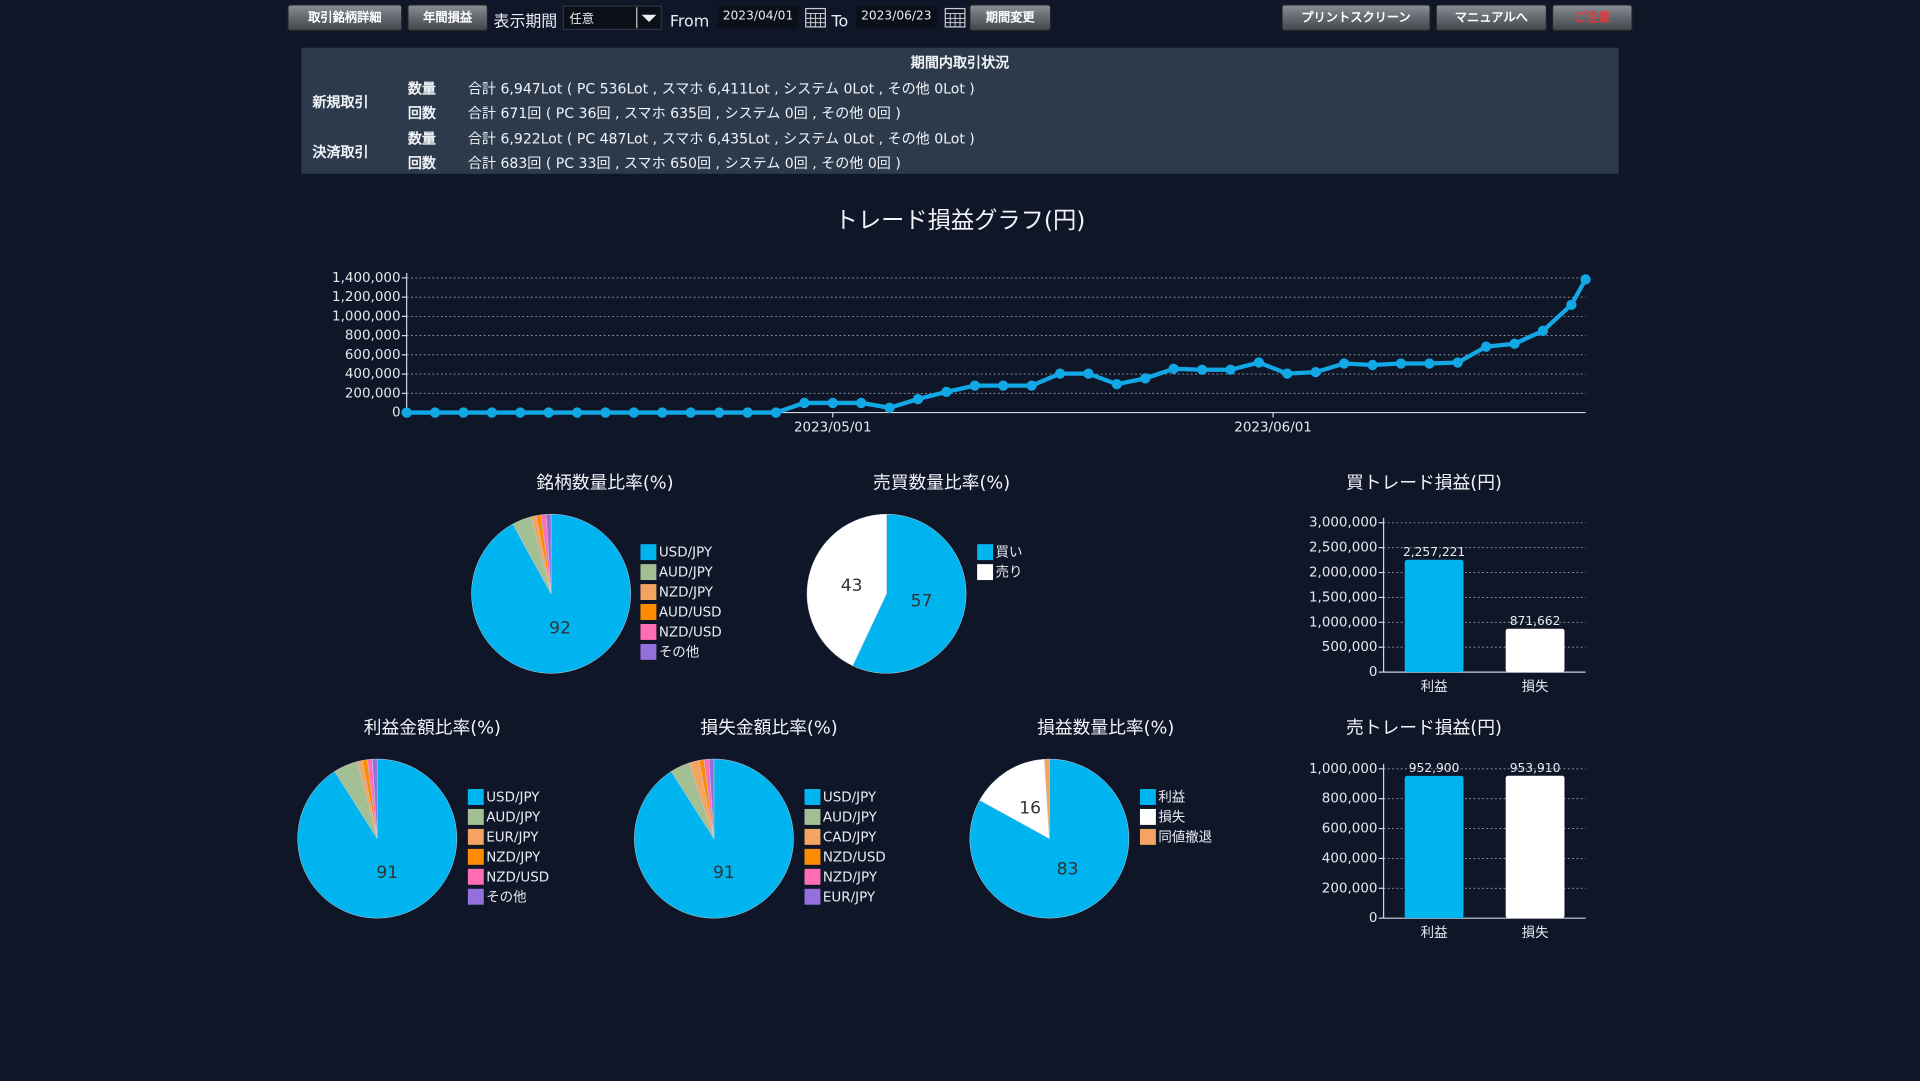 This screenshot has width=1920, height=1081. Describe the element at coordinates (604, 483) in the screenshot. I see `chart-title: 銘柄数量比率(%)` at that location.